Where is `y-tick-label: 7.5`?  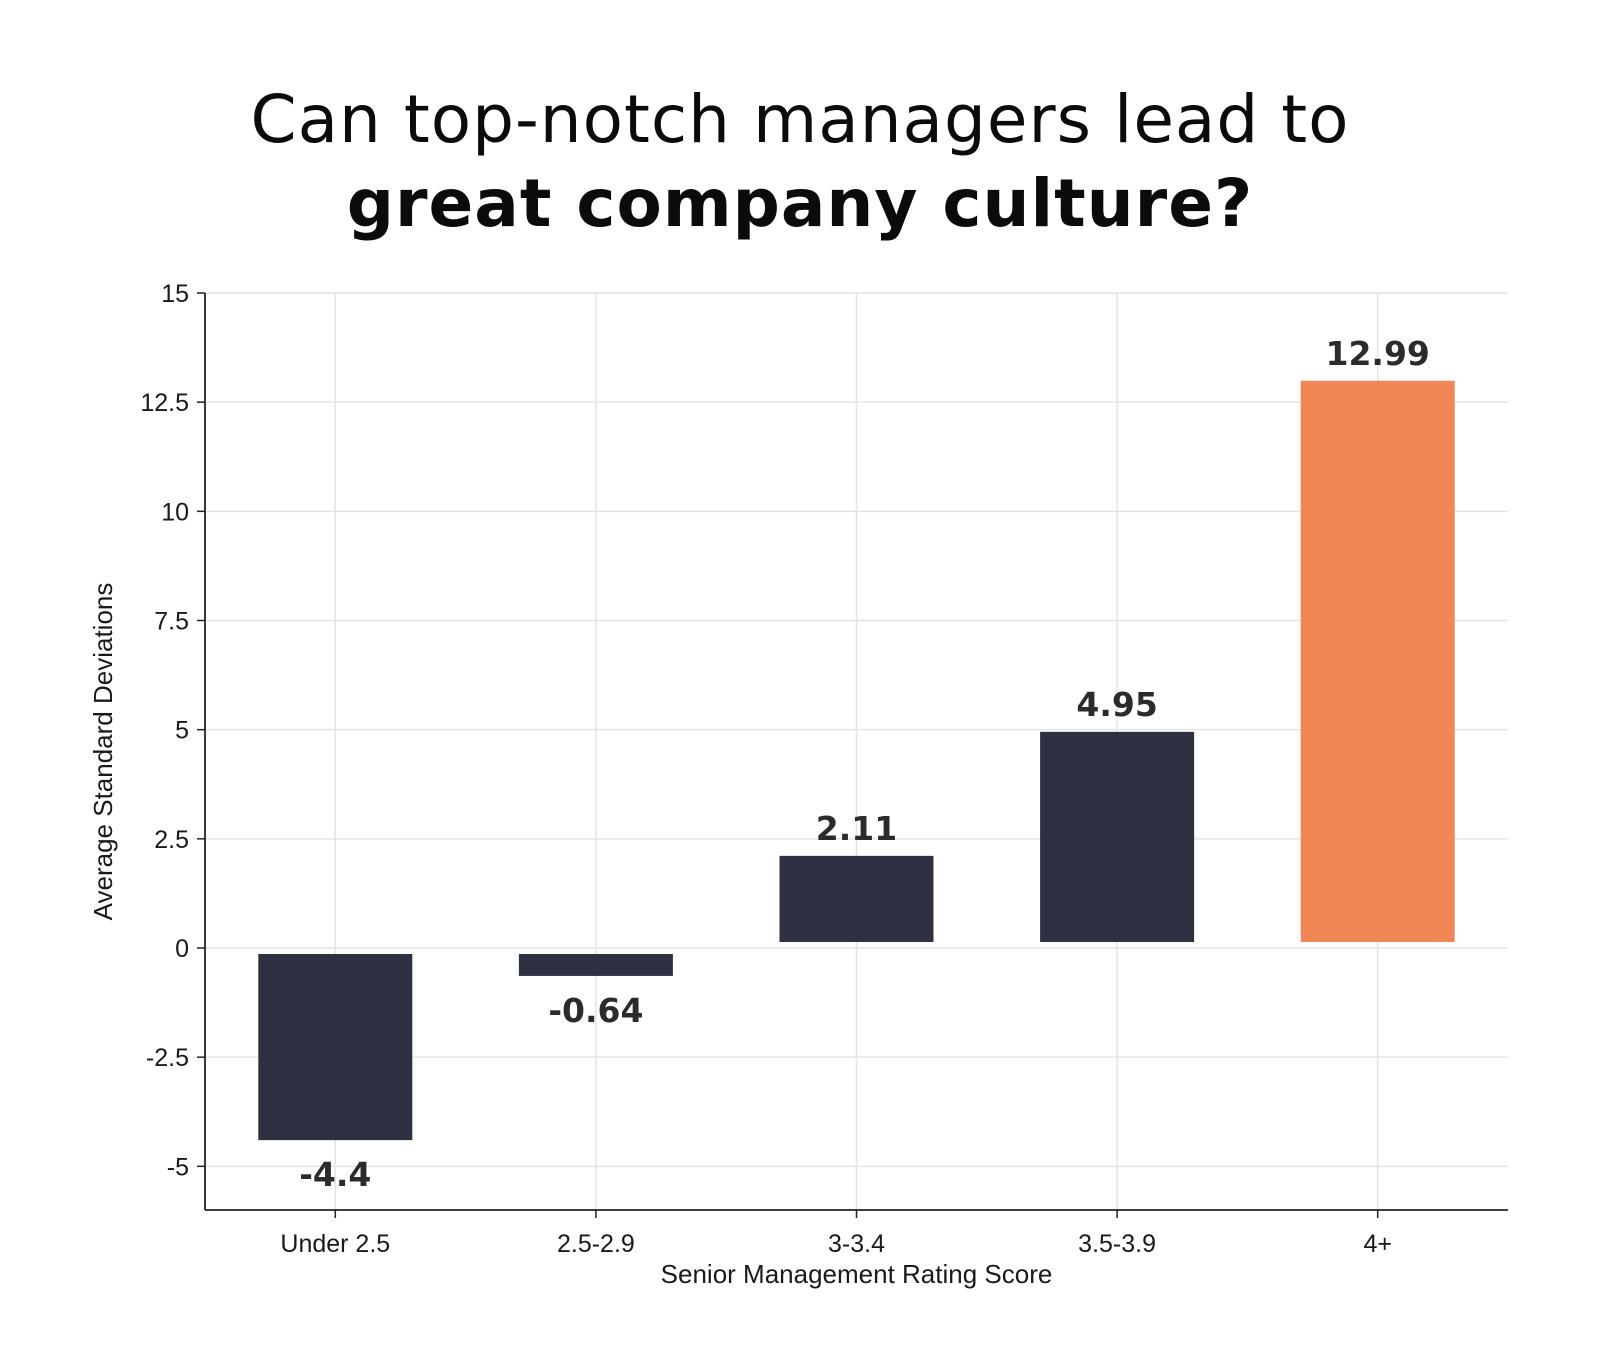
y-tick-label: 7.5 is located at coordinates (171, 622).